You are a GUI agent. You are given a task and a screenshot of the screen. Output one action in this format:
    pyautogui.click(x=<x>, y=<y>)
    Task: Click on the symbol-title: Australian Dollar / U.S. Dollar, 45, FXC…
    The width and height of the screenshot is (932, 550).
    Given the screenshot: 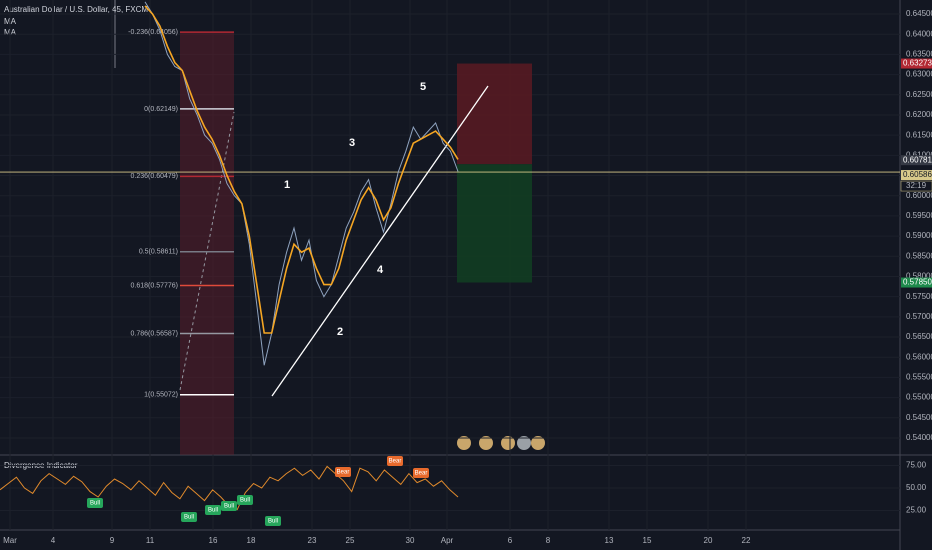 What is the action you would take?
    pyautogui.click(x=76, y=9)
    